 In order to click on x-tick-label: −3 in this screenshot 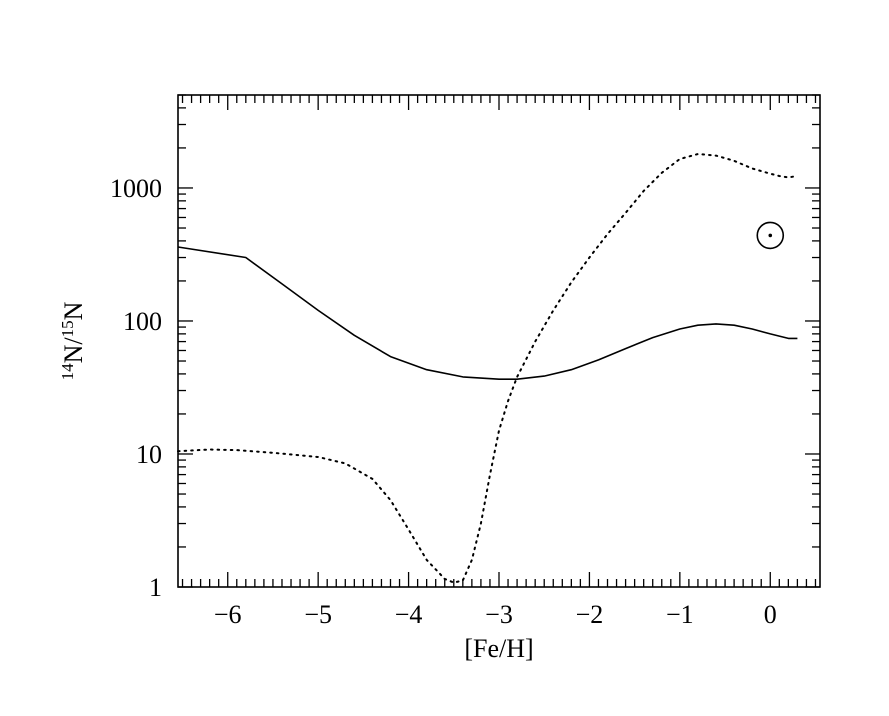, I will do `click(499, 614)`.